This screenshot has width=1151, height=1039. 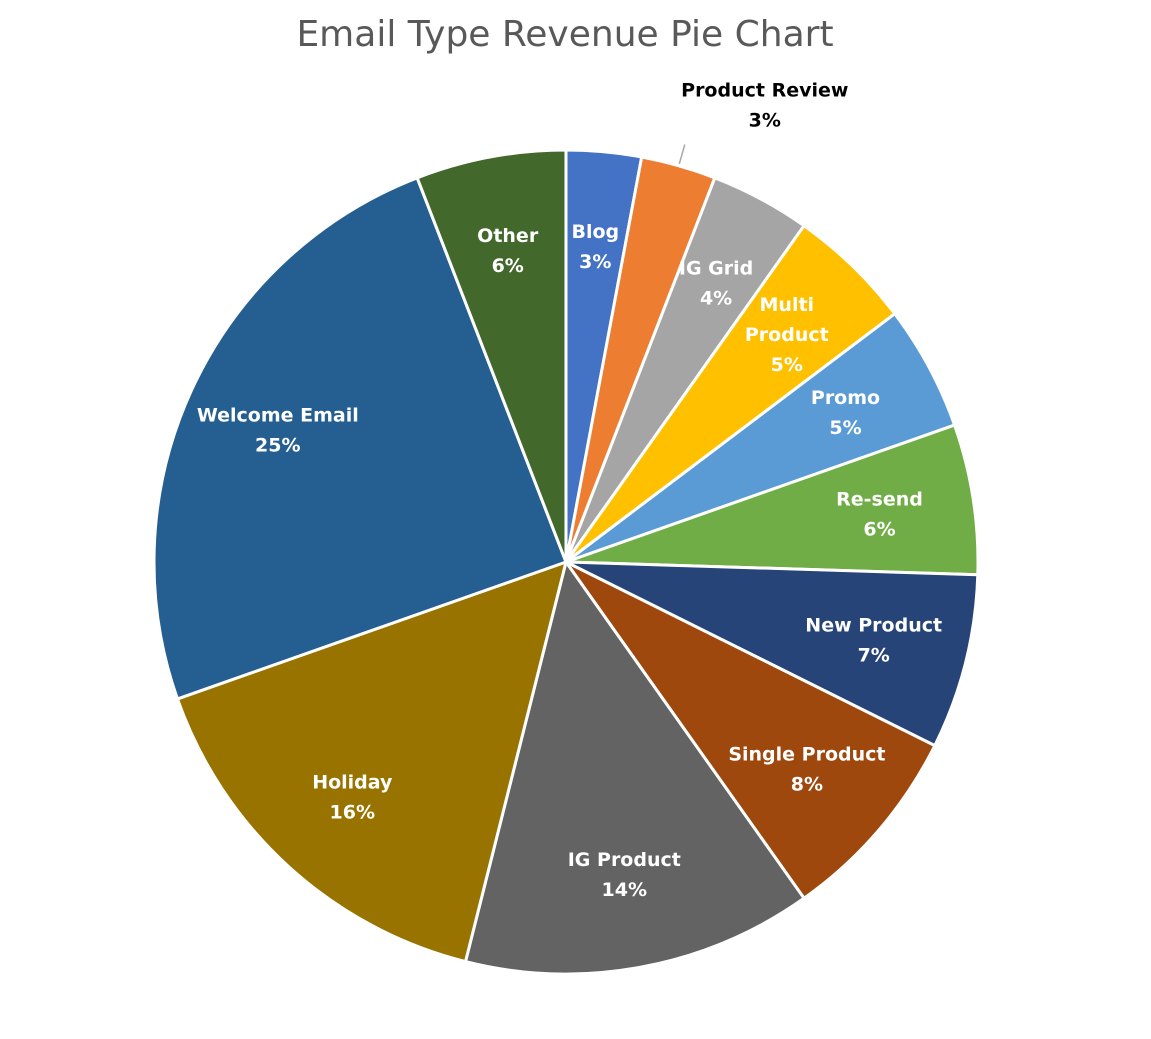 What do you see at coordinates (807, 784) in the screenshot?
I see `slice-percent: 8%` at bounding box center [807, 784].